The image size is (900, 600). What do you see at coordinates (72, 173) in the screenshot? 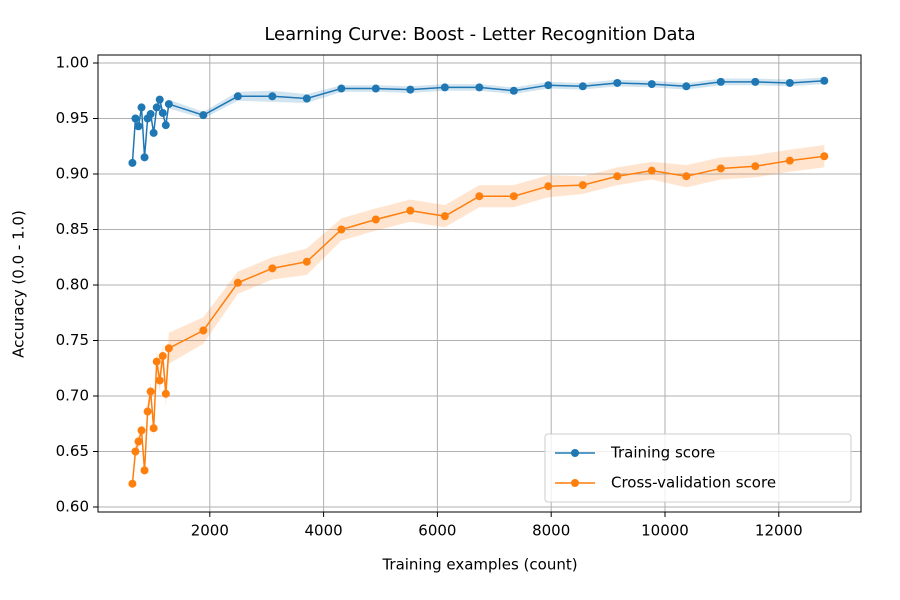
I see `y-tick-label: 0.90` at bounding box center [72, 173].